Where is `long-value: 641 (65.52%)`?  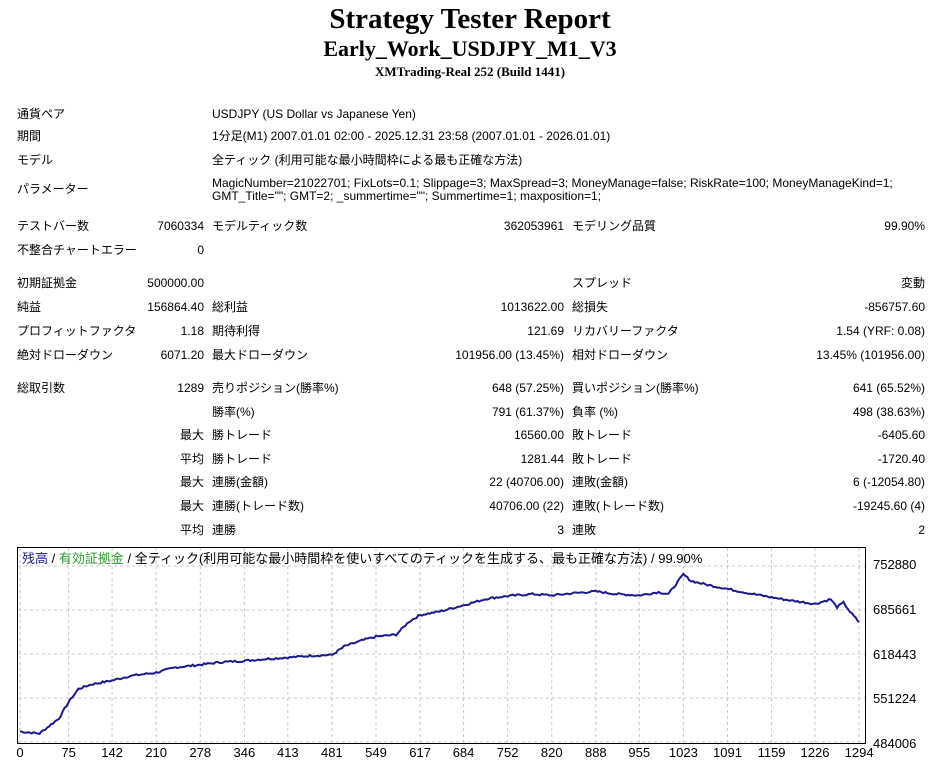
long-value: 641 (65.52%) is located at coordinates (888, 388).